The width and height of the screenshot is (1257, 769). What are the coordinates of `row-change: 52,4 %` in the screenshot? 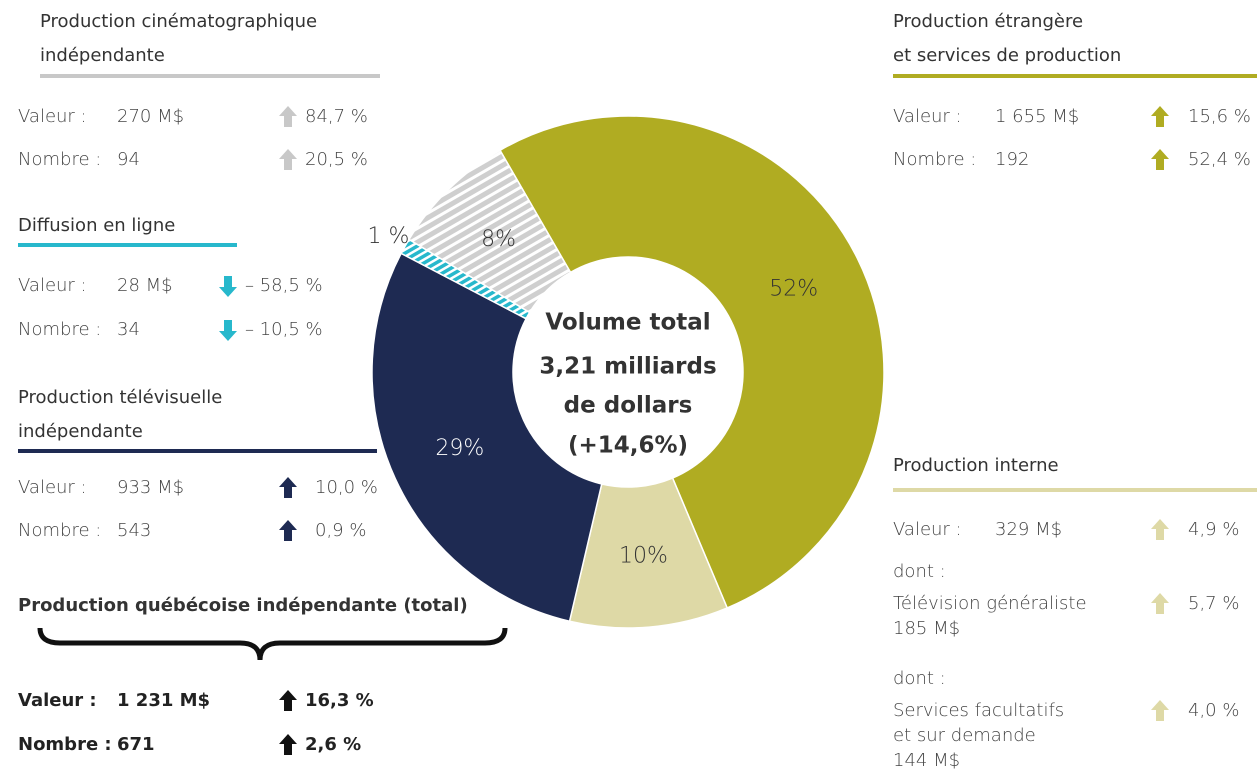 It's located at (1219, 159).